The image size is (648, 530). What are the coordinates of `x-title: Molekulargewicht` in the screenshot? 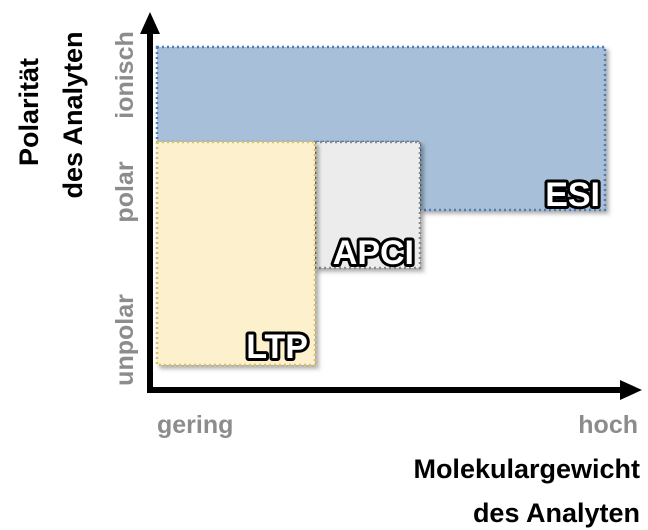 It's located at (526, 469).